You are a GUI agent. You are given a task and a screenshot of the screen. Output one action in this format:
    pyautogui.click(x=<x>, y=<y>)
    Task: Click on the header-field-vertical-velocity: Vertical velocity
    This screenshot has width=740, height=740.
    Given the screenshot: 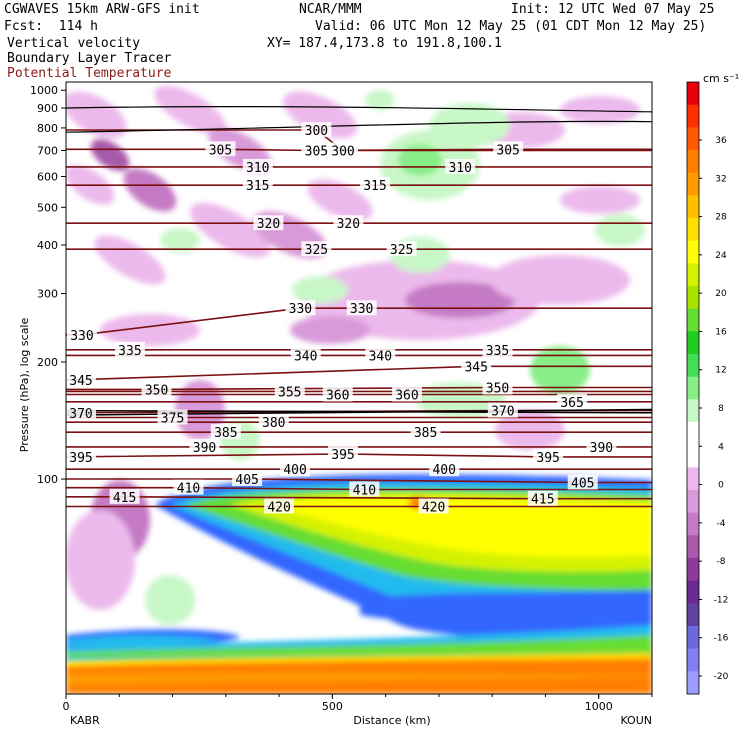 What is the action you would take?
    pyautogui.click(x=74, y=43)
    